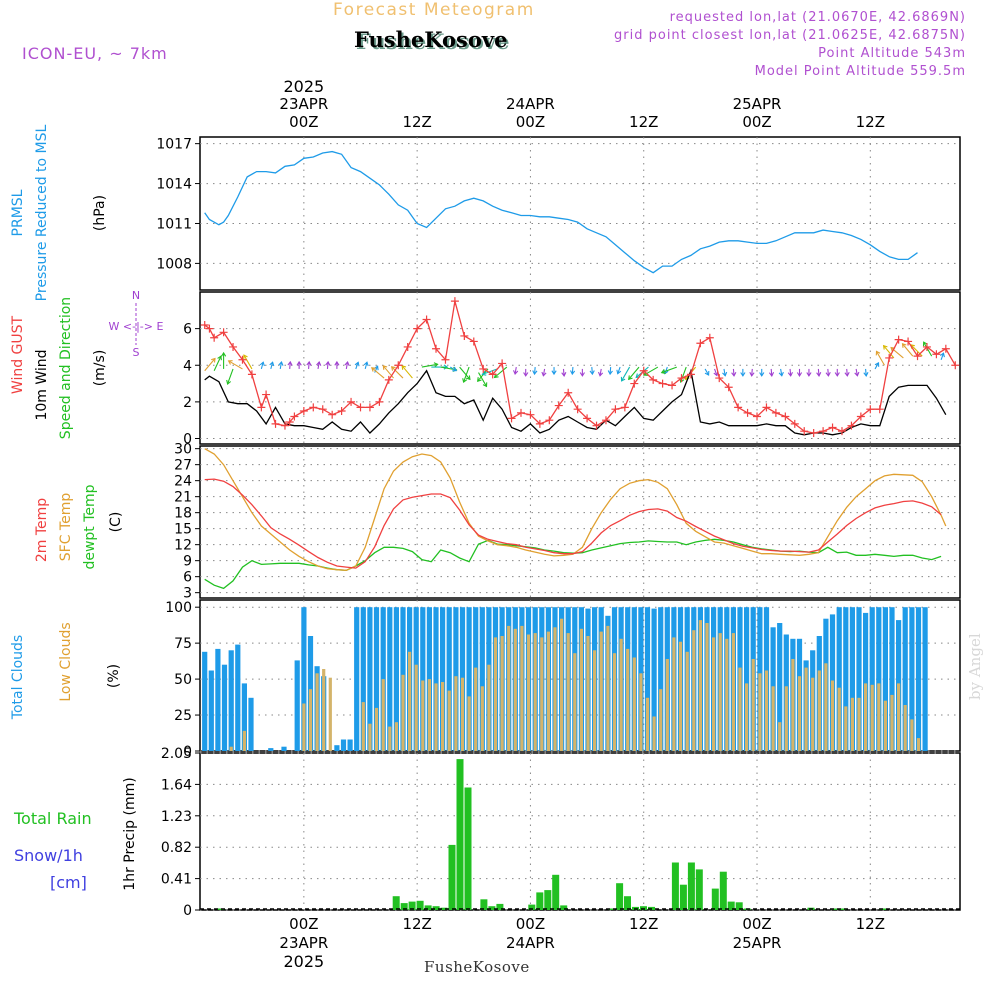 The height and width of the screenshot is (1000, 1000). What do you see at coordinates (817, 17) in the screenshot?
I see `requested-coordinates: requested lon,lat (21.0670E, 42.6869N)` at bounding box center [817, 17].